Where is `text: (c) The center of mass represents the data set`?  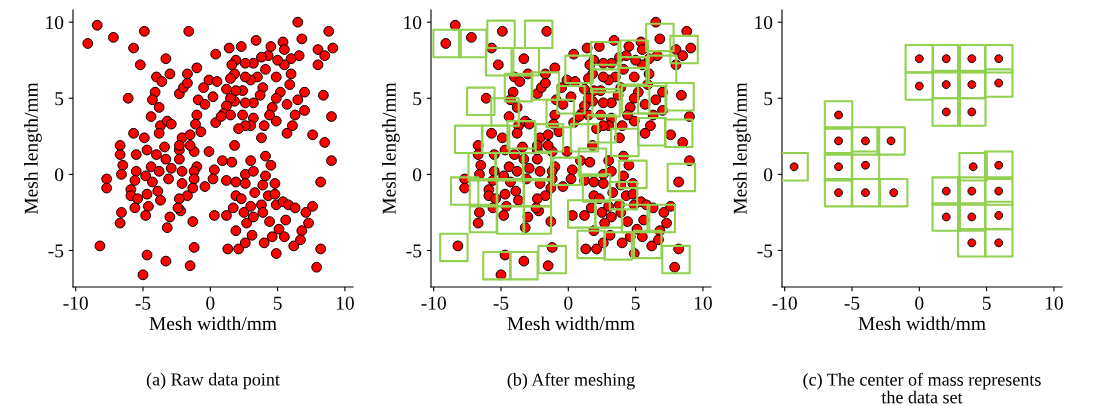 text: (c) The center of mass represents the data set is located at coordinates (922, 388).